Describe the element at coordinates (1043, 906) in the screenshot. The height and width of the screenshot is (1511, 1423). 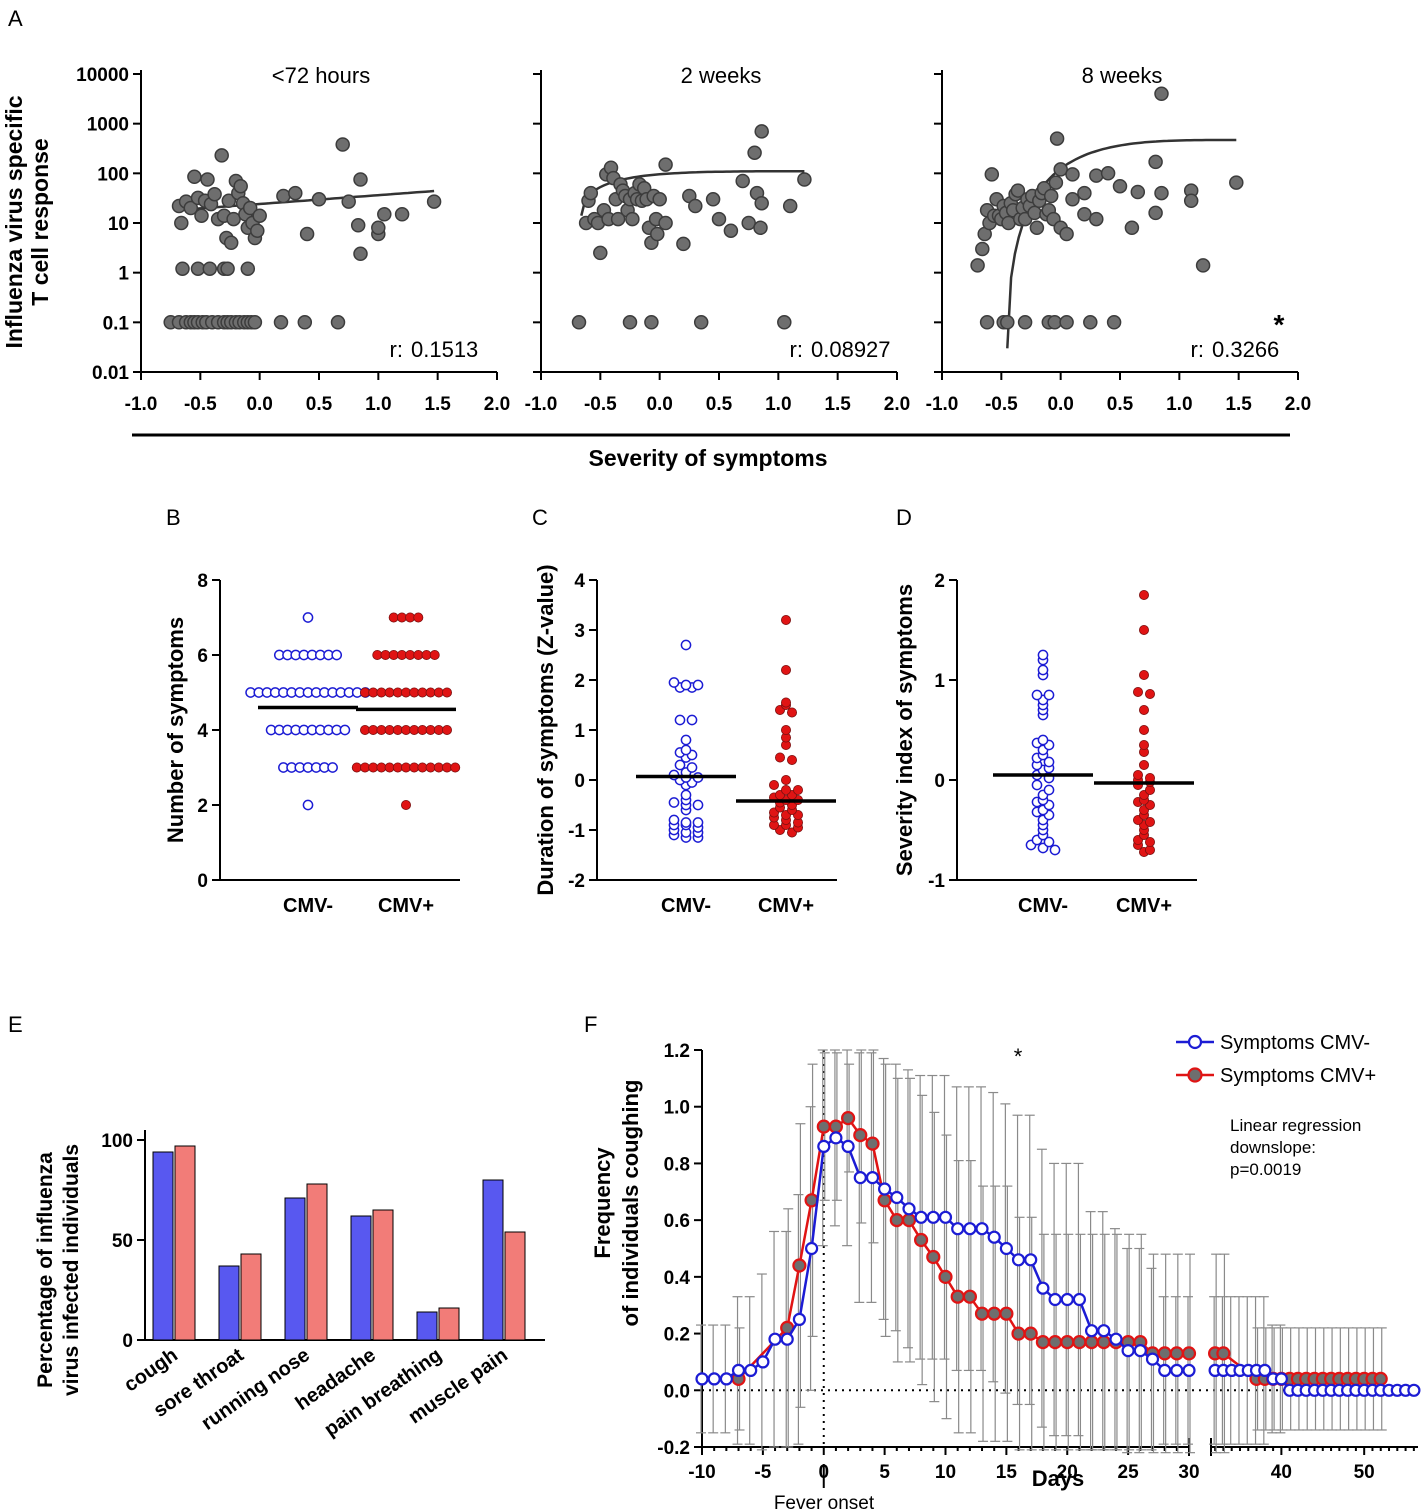
I see `panel-d-category-label: CMV-` at that location.